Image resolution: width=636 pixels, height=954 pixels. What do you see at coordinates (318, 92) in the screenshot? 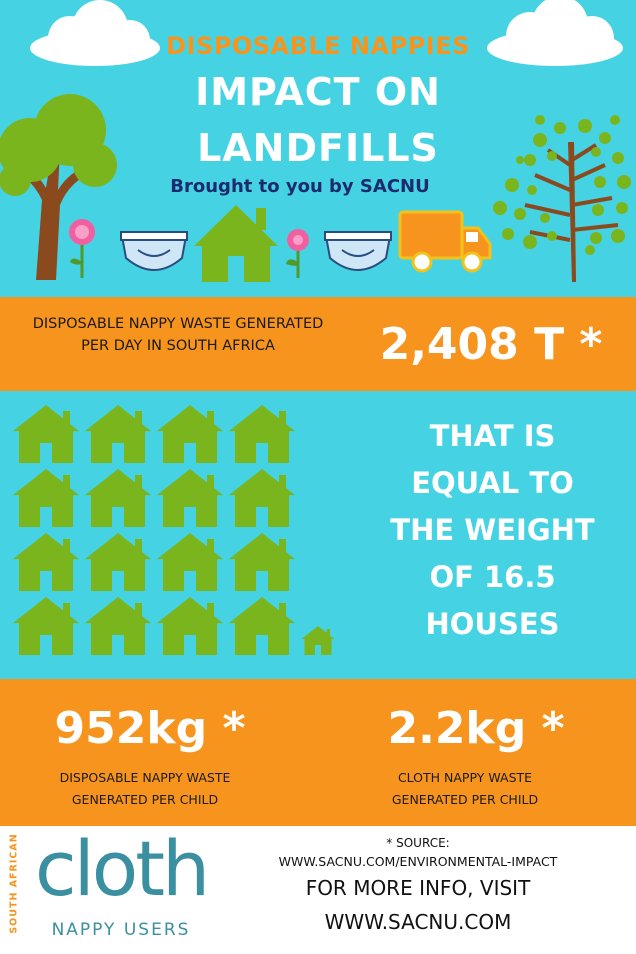
I see `title-line-1: IMPACT ON` at bounding box center [318, 92].